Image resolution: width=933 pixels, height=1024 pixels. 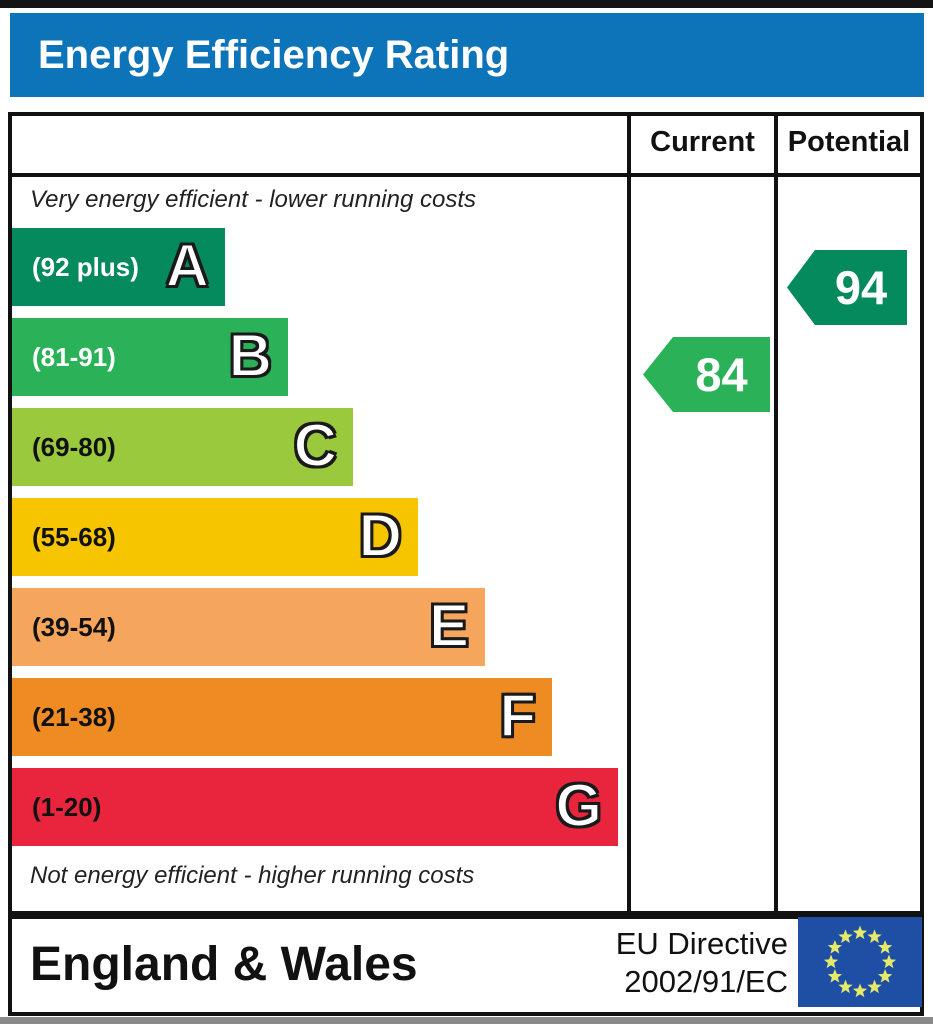 I want to click on band-row-b: (81-91) B, so click(x=150, y=357).